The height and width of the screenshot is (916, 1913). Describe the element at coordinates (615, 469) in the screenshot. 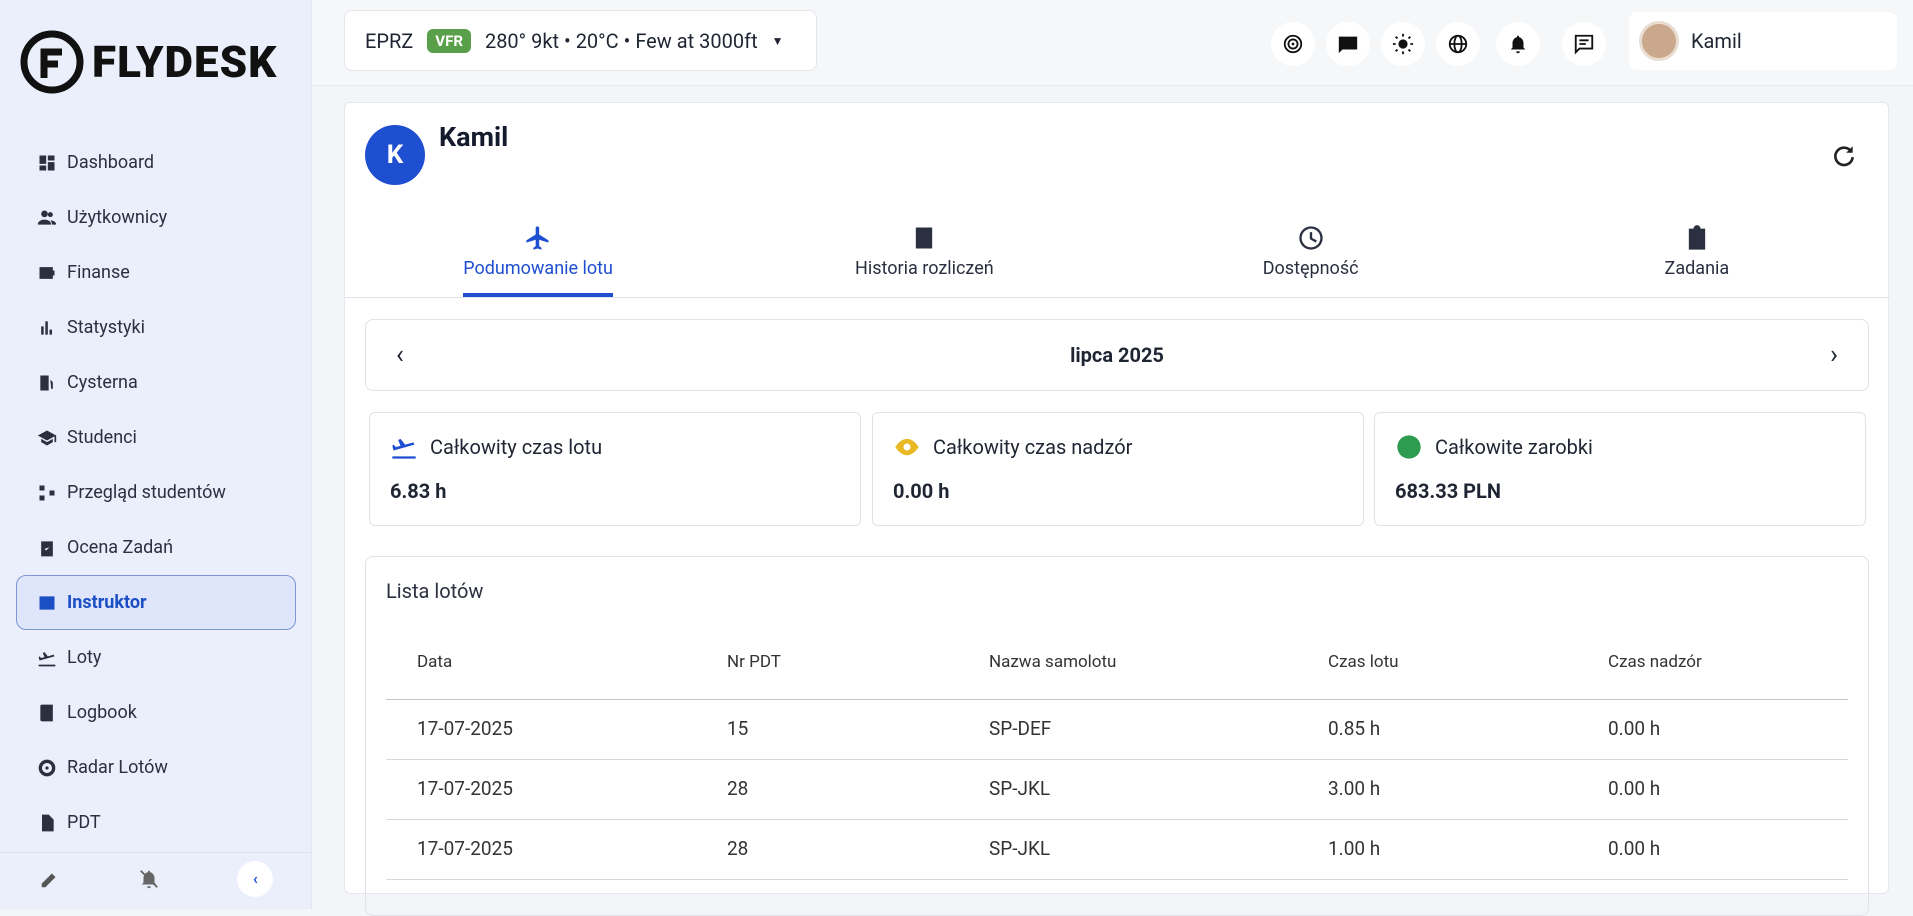

I see `stat-card: Całkowity czas lotu 6.83 h` at that location.